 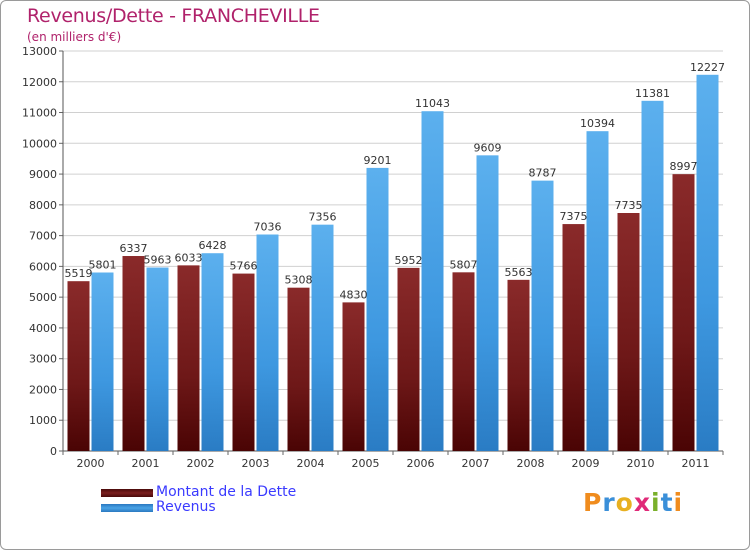 I want to click on y-tick-label: 8000, so click(x=43, y=205).